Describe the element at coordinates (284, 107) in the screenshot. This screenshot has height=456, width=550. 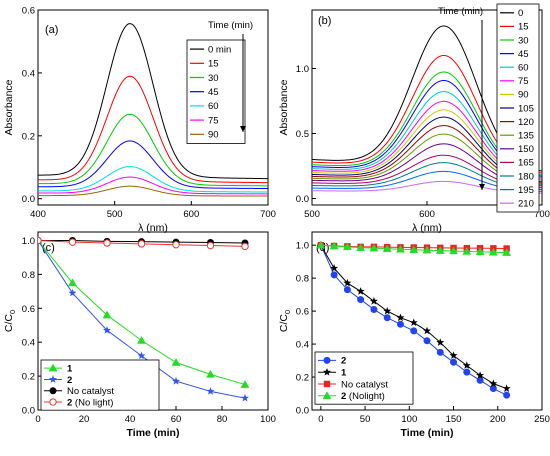
I see `y-axis-label-main: Absorbance` at that location.